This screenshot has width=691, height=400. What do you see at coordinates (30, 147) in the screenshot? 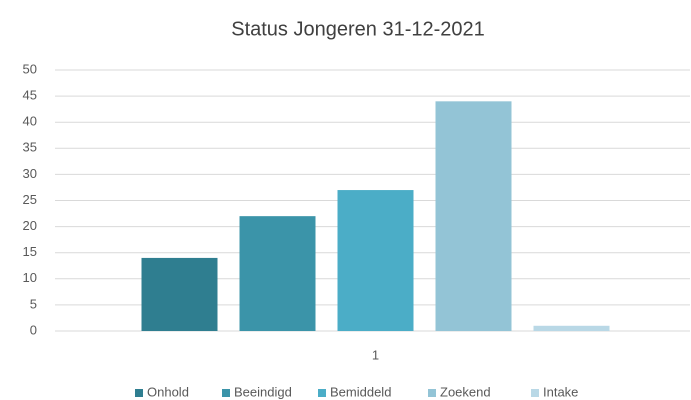
I see `y-tick-label: 35` at bounding box center [30, 147].